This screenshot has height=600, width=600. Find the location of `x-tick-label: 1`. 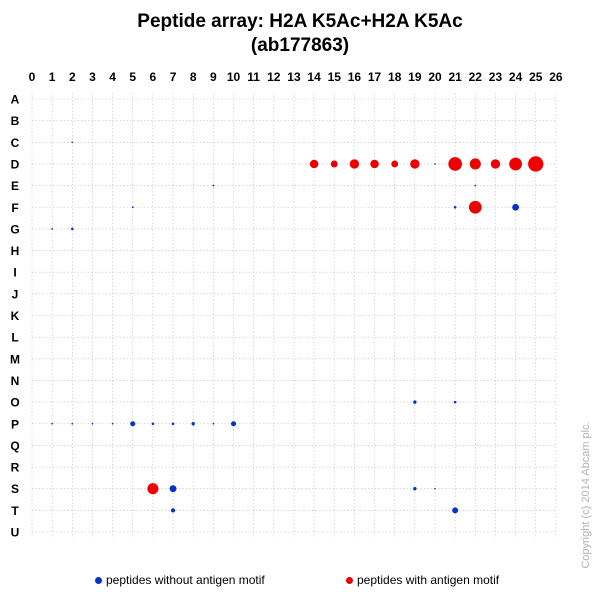

x-tick-label: 1 is located at coordinates (52, 77).